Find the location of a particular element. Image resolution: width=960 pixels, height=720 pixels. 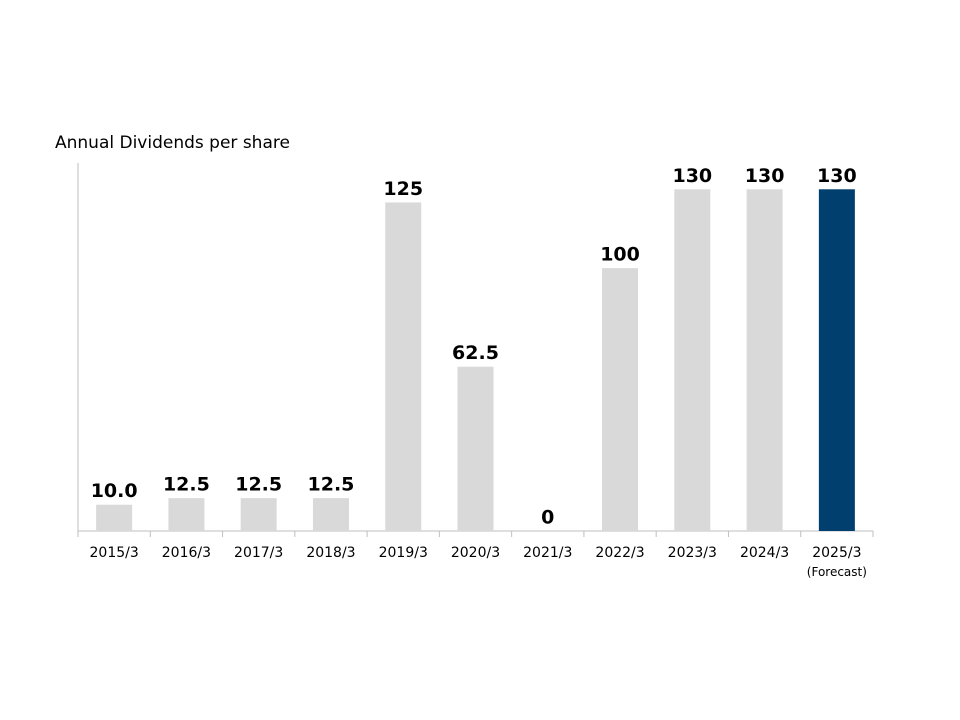

x-tick-label: 2024/3 is located at coordinates (764, 553).